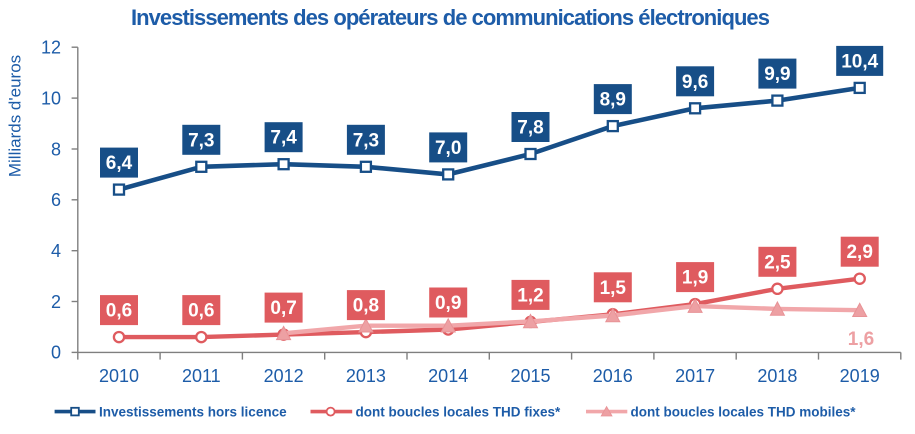  What do you see at coordinates (530, 376) in the screenshot?
I see `svg-text: 2015` at bounding box center [530, 376].